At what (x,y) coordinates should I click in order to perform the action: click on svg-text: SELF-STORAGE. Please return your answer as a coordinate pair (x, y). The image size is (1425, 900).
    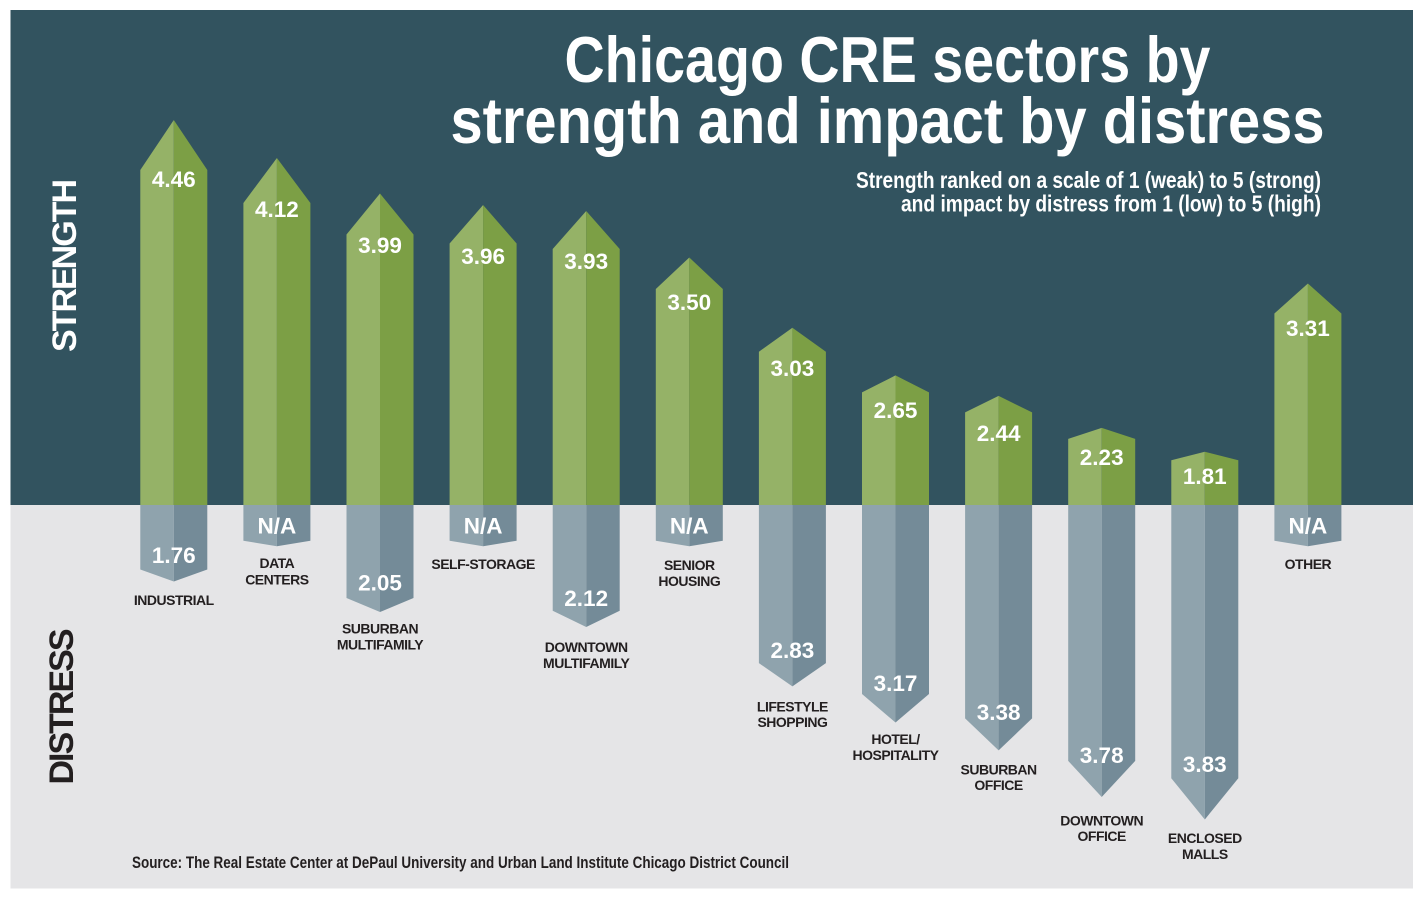
    Looking at the image, I should click on (483, 564).